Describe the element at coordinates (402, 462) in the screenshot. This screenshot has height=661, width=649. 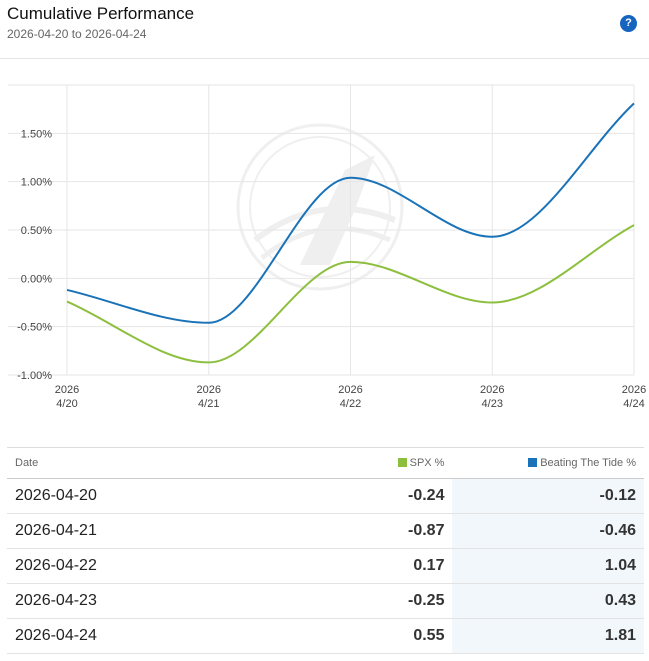
I see `spx-legend-swatch` at that location.